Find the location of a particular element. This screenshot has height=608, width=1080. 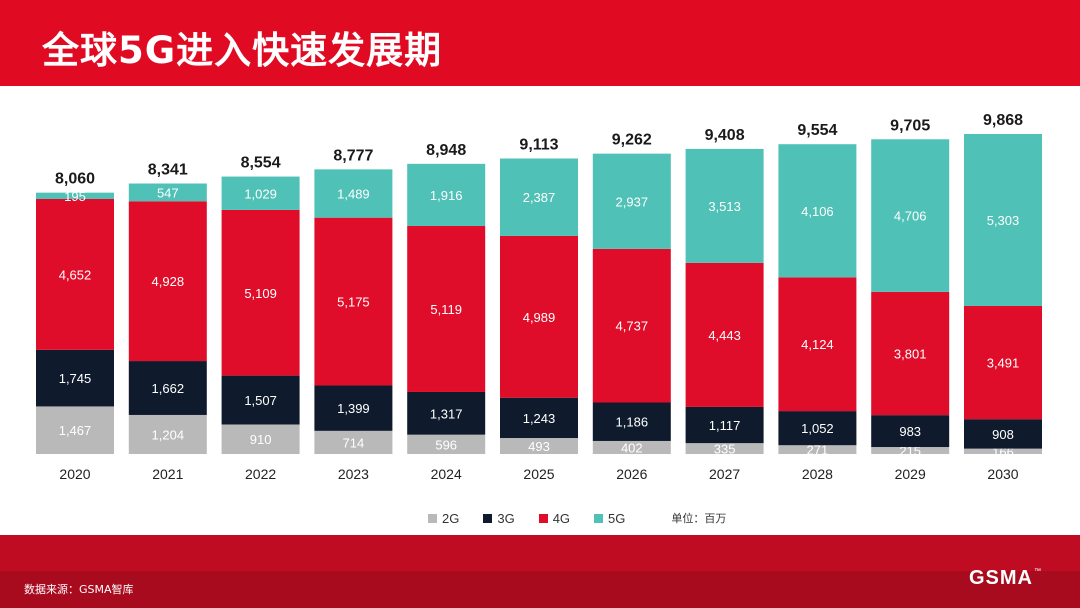

legend-item-5g: 5G is located at coordinates (609, 518).